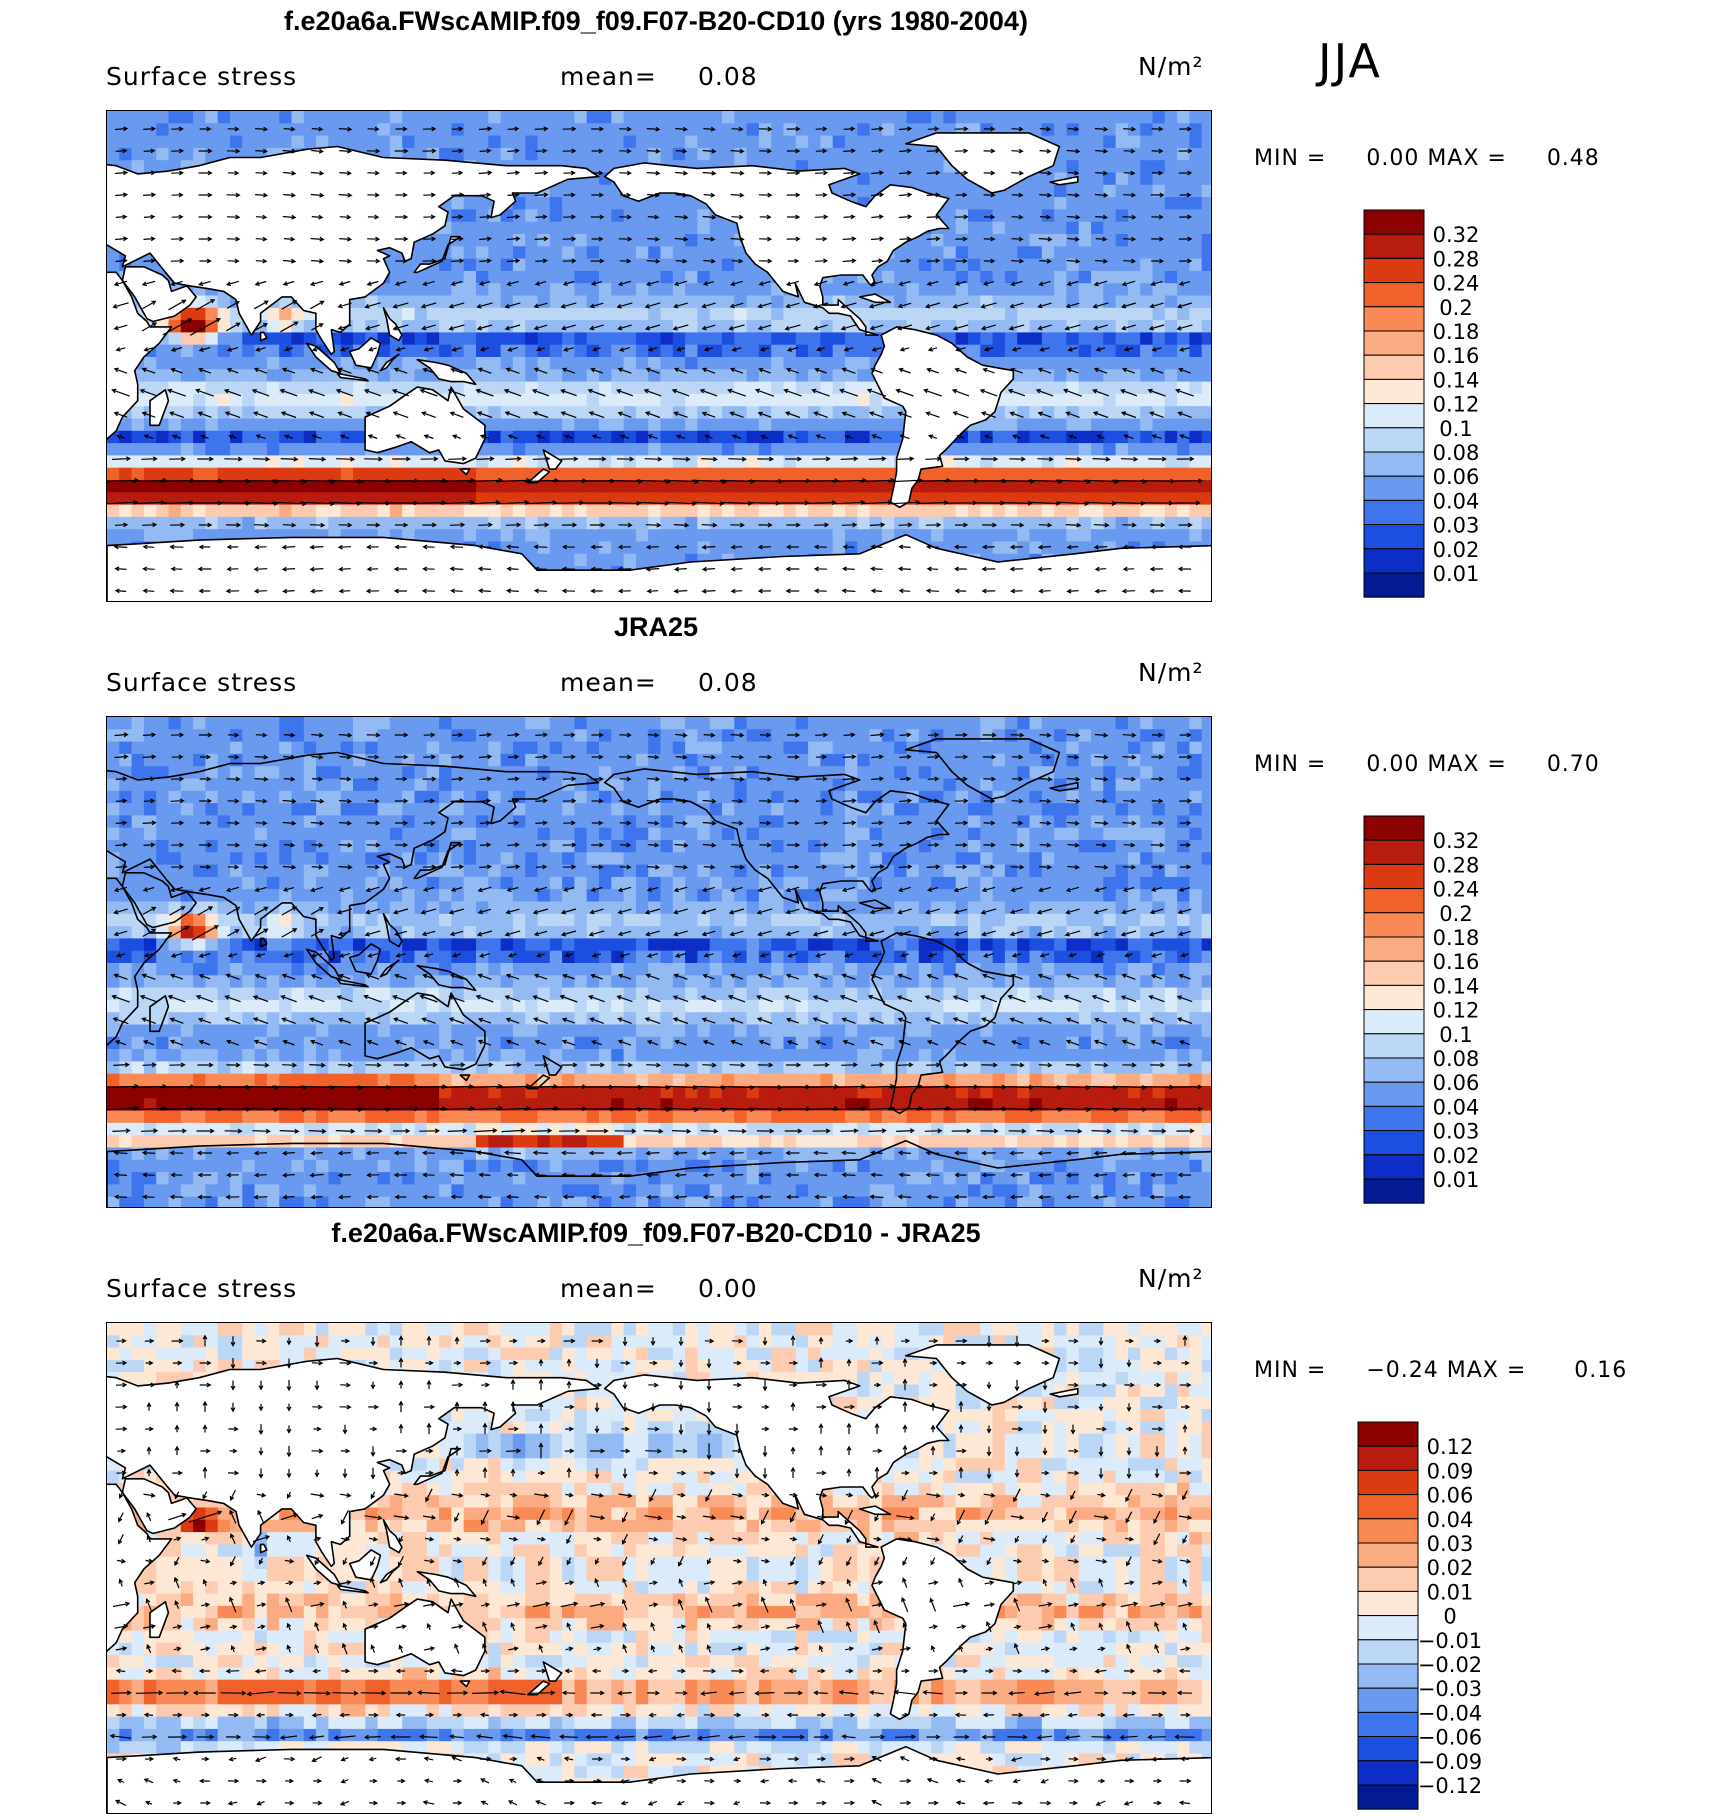  Describe the element at coordinates (656, 627) in the screenshot. I see `panel-title: JRA25` at that location.